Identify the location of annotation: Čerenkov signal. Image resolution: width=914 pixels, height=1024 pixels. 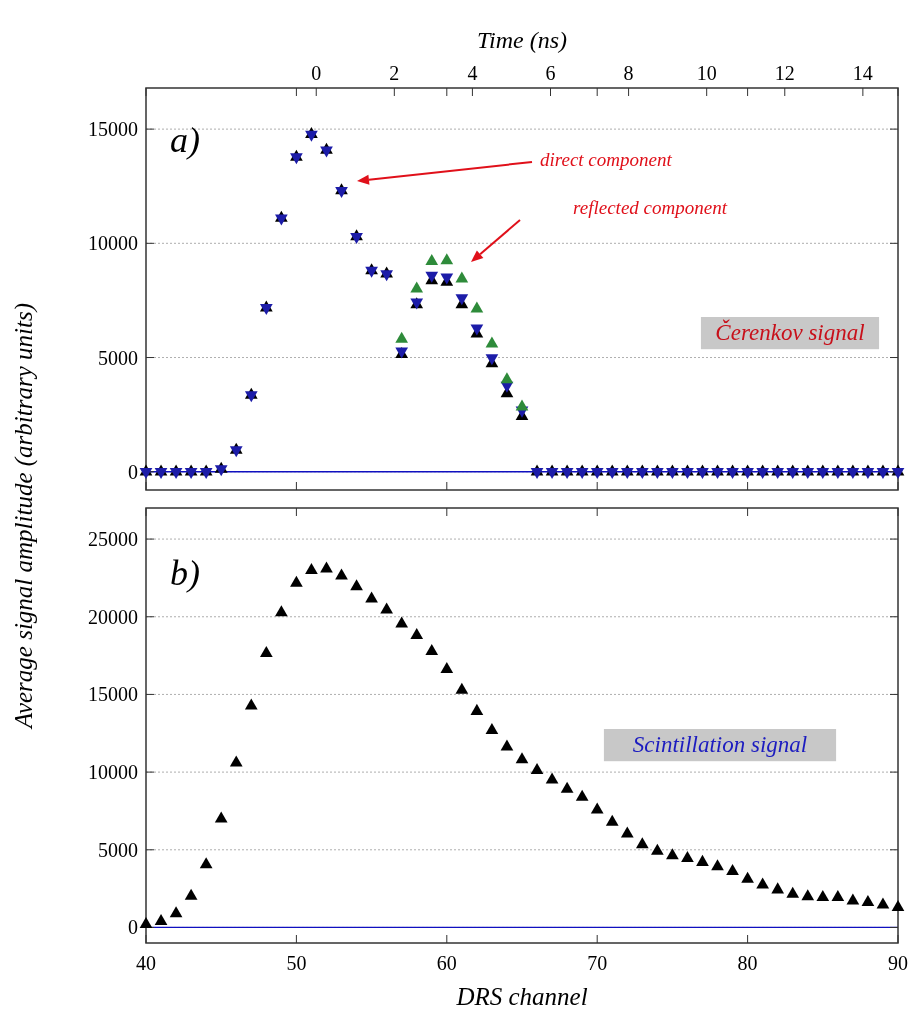
(790, 332).